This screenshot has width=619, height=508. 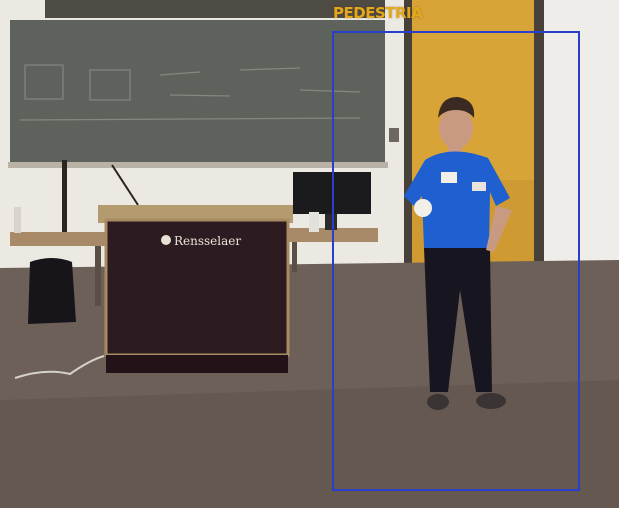 I want to click on person-head, so click(x=456, y=128).